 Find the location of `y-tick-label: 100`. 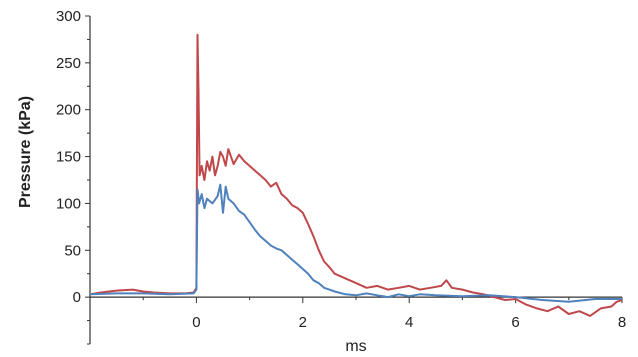

y-tick-label: 100 is located at coordinates (68, 203).